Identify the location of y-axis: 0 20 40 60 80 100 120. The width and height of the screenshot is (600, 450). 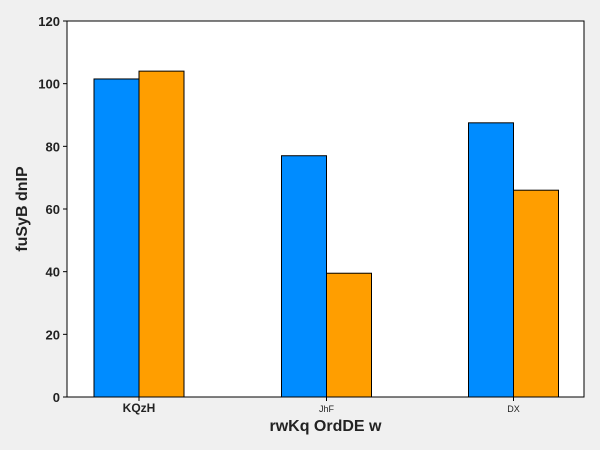
(52, 209).